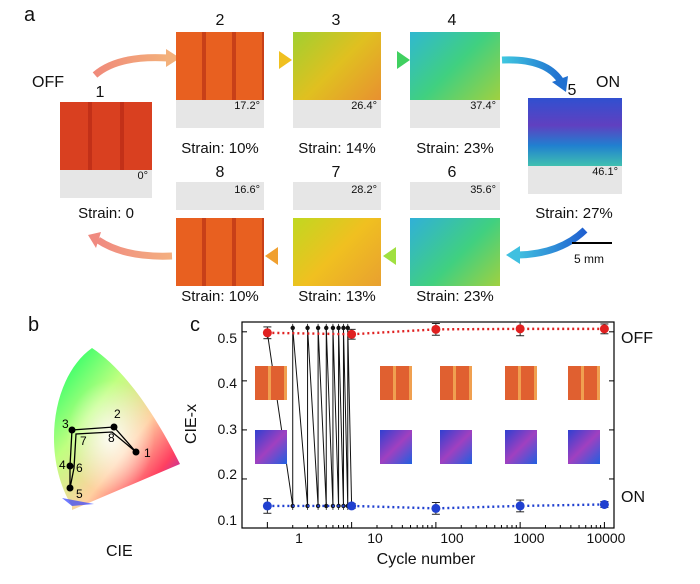 This screenshot has height=584, width=700. Describe the element at coordinates (483, 190) in the screenshot. I see `bend-angle-6: 35.6°` at that location.